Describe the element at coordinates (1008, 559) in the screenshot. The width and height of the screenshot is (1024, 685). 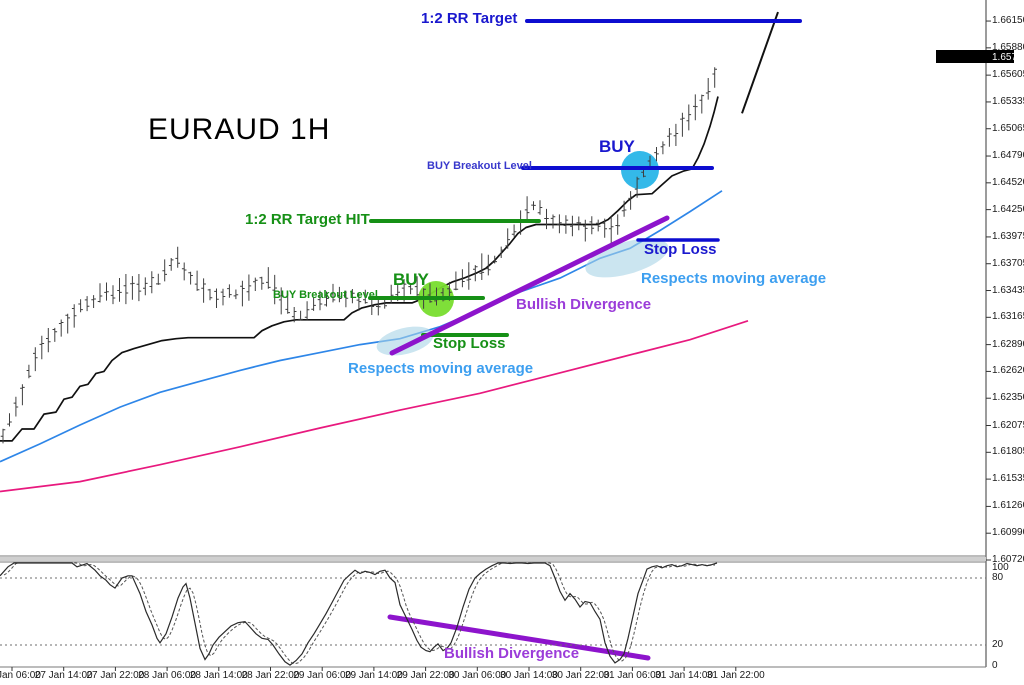
I see `price-axis-label: 1.60720` at that location.